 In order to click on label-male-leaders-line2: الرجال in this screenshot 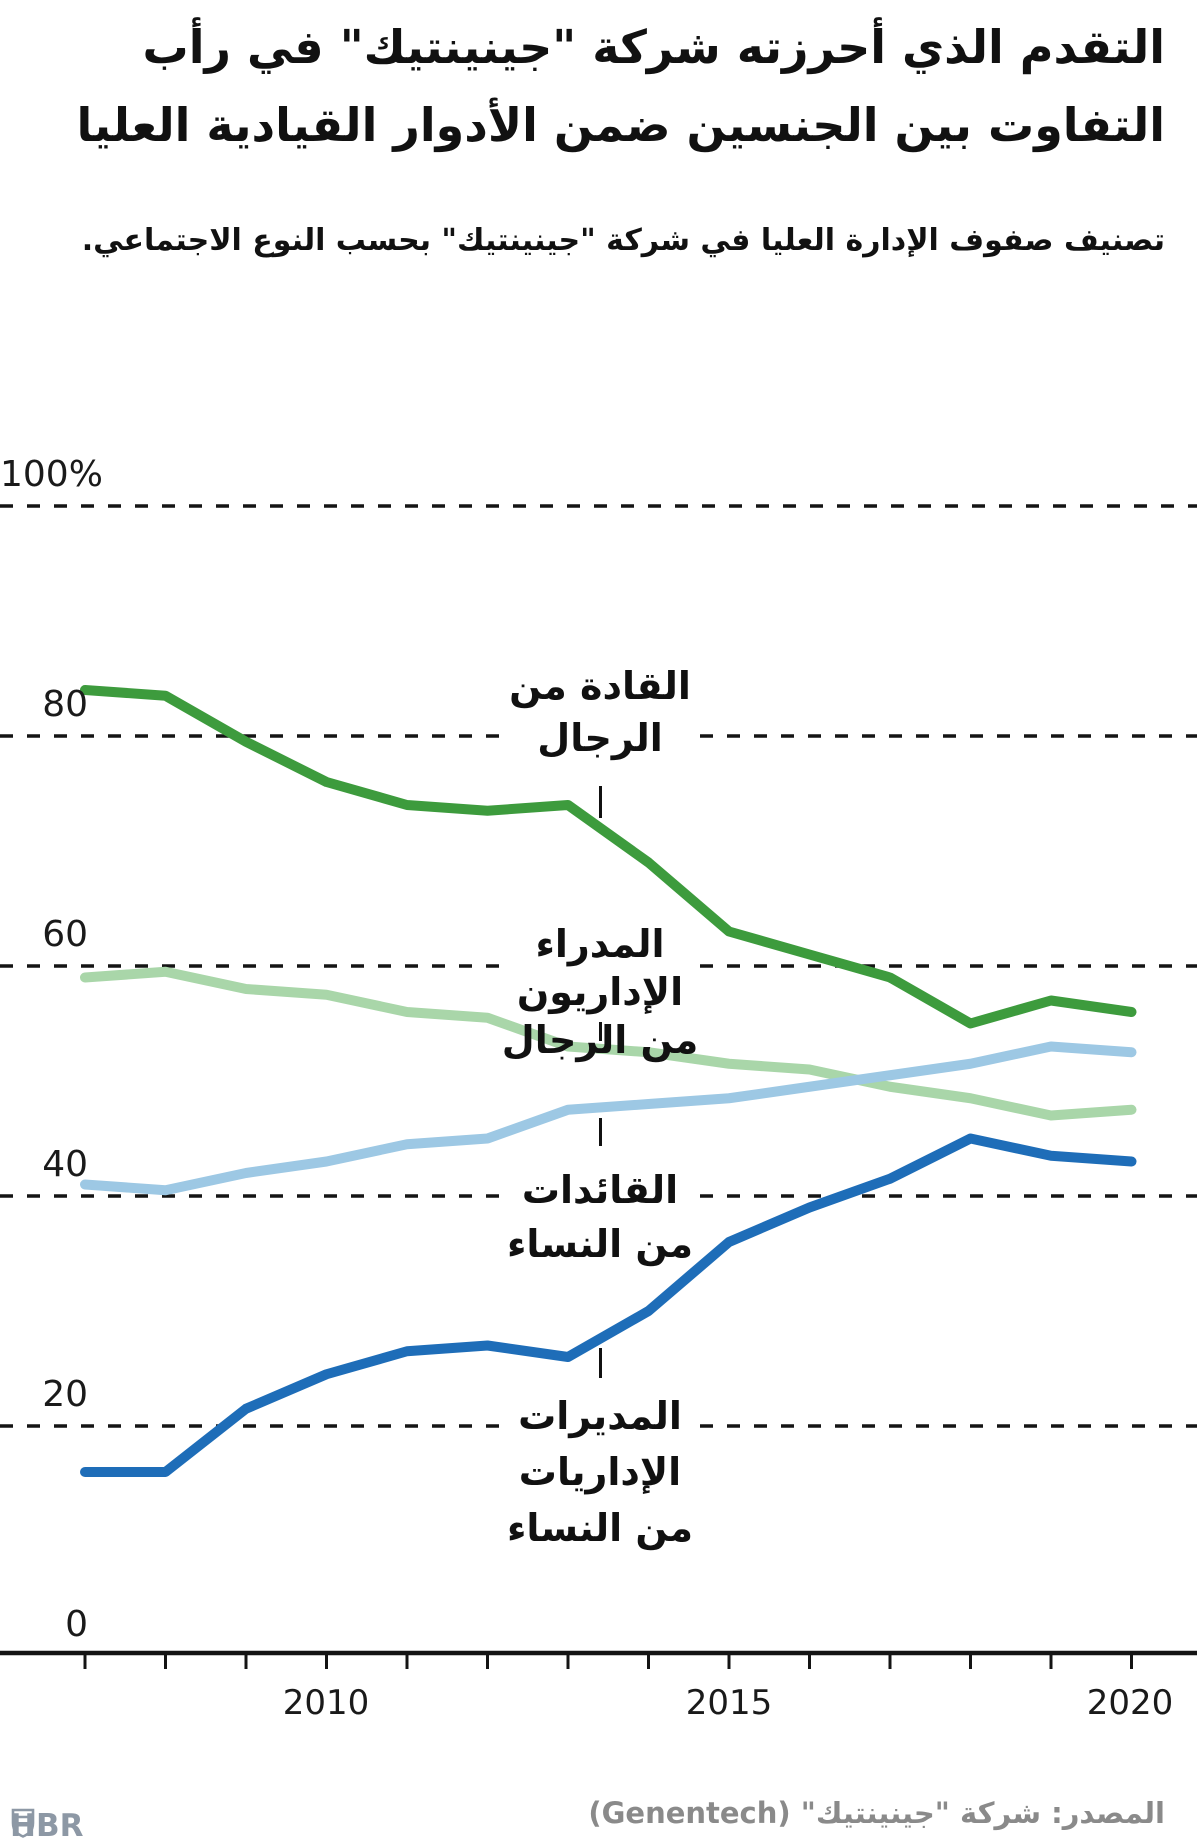, I will do `click(600, 738)`.